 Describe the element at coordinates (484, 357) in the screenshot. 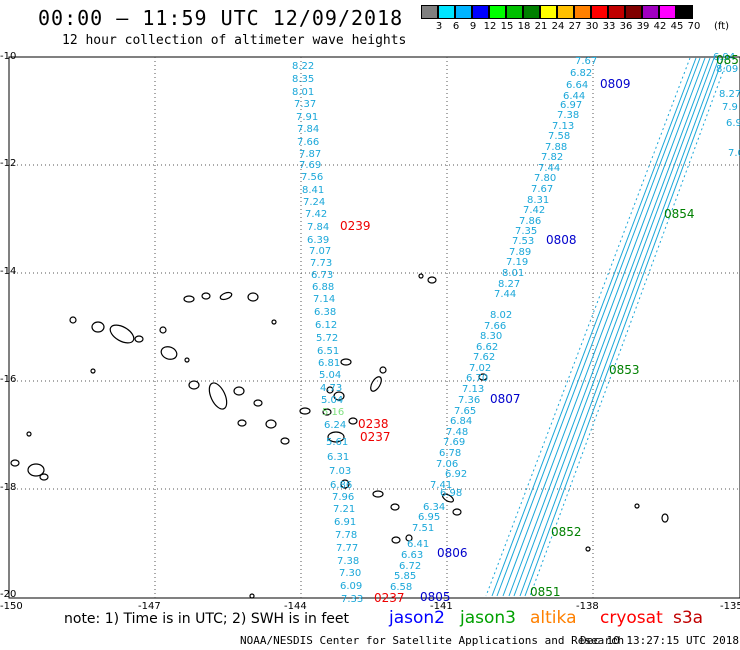

I see `track-value: 7.62` at that location.